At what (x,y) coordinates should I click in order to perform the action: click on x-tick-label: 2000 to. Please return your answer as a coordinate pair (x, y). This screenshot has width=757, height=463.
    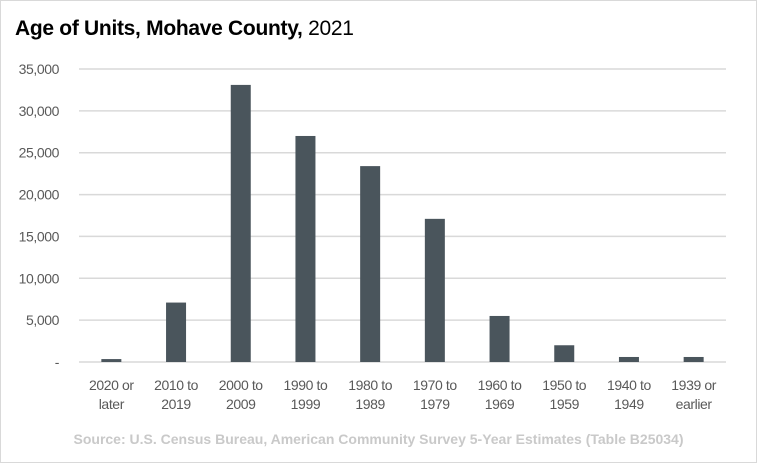
    Looking at the image, I should click on (241, 385).